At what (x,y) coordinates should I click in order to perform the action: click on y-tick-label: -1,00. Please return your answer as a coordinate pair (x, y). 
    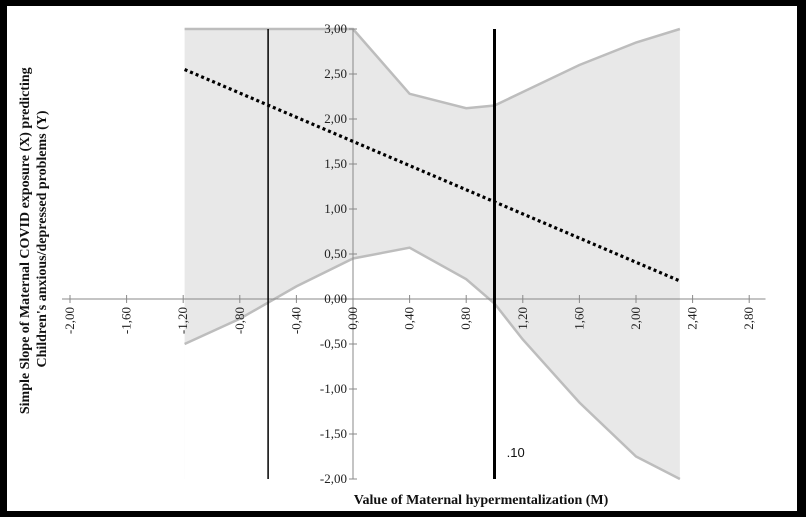
    Looking at the image, I should click on (333, 388).